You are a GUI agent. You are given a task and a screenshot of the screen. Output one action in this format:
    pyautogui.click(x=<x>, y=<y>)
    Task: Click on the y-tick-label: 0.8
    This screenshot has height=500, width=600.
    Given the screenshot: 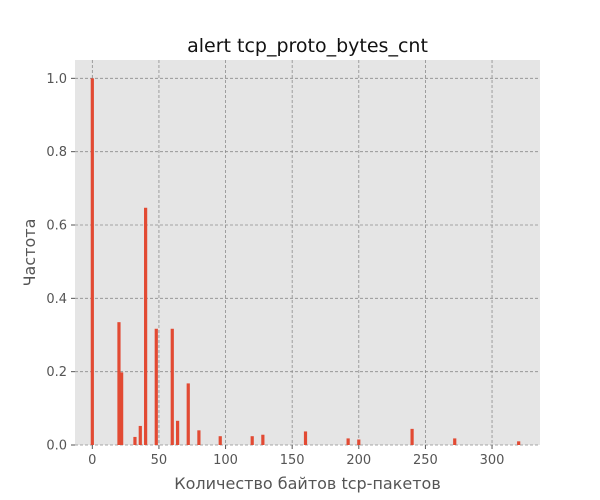 What is the action you would take?
    pyautogui.click(x=56, y=152)
    